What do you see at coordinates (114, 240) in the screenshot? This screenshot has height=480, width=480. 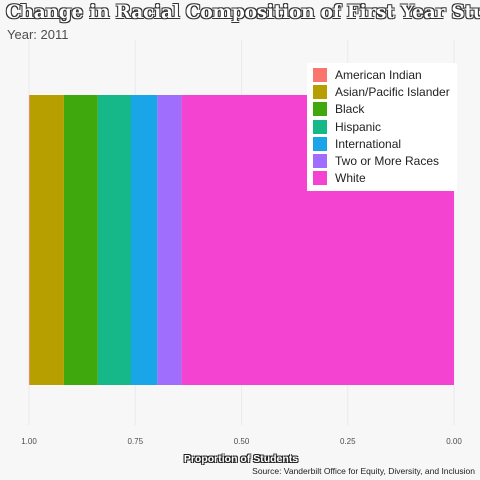 I see `bar-segment-hispanic` at bounding box center [114, 240].